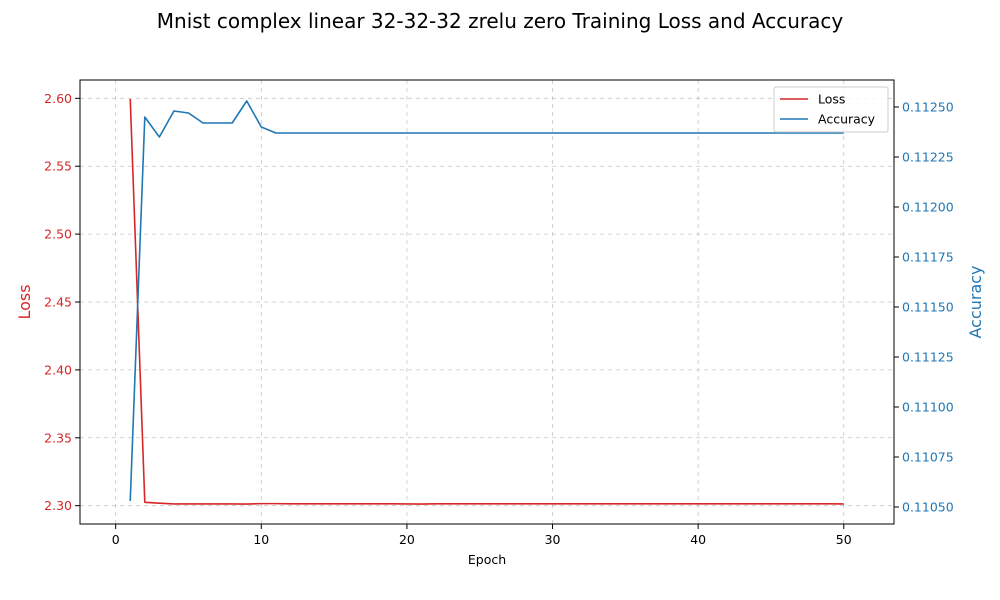  I want to click on y-right-tick-label: 0.11125, so click(928, 357).